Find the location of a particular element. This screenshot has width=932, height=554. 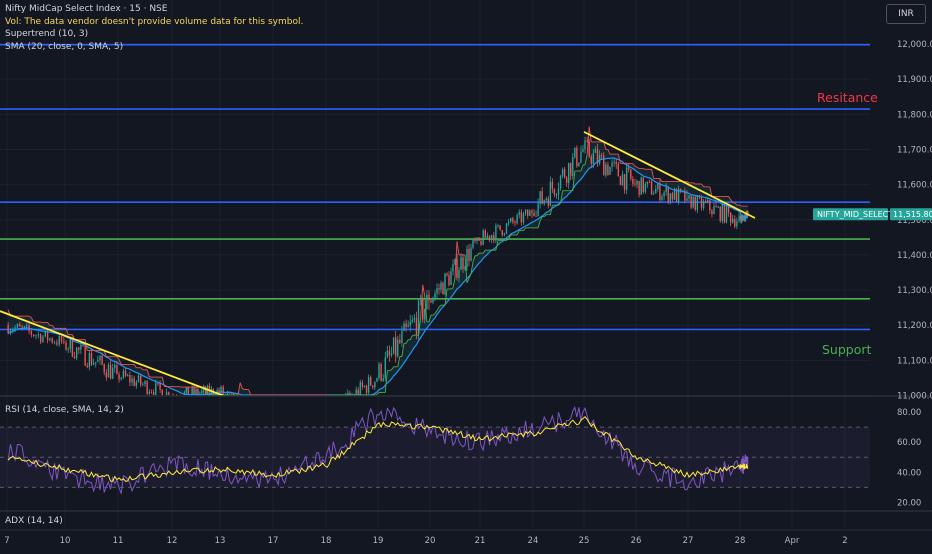

sma-legend: SMA (20, close, 0, SMA, 5) is located at coordinates (154, 47).